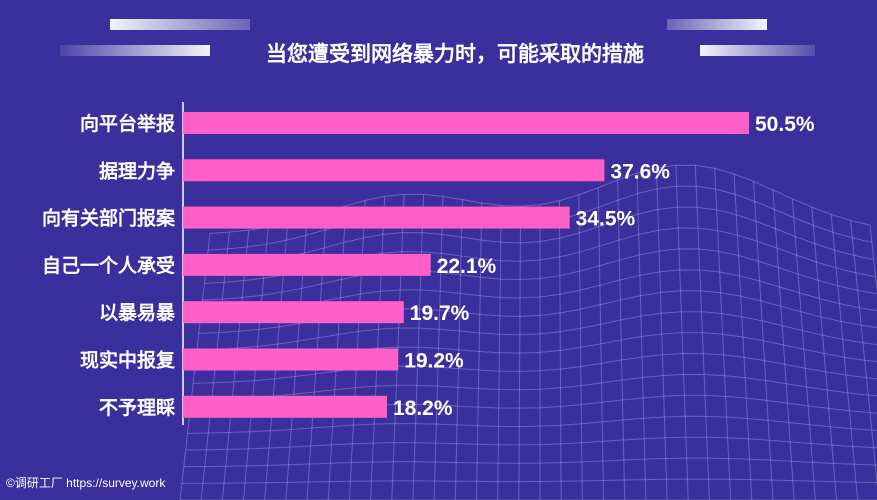  Describe the element at coordinates (109, 218) in the screenshot. I see `category-label: 向有关部门报案` at that location.